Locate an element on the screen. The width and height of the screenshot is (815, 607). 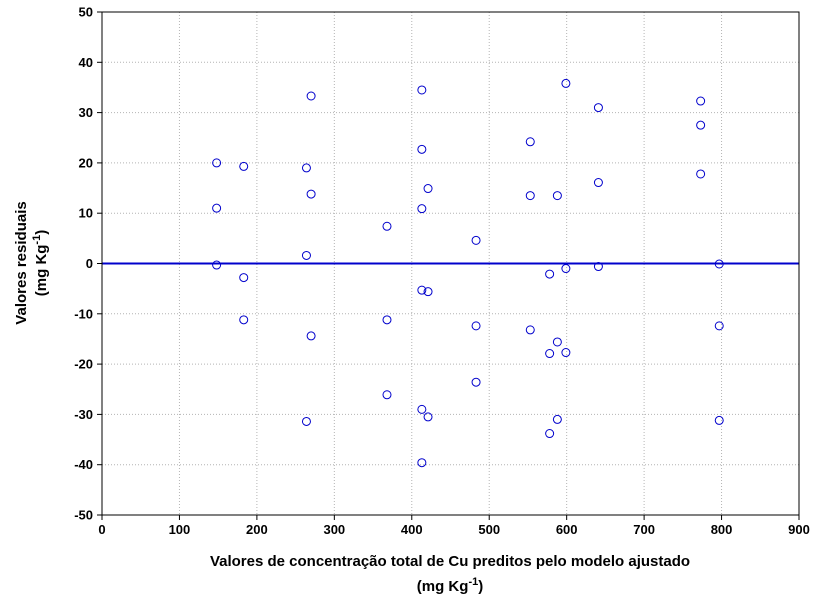
x-tick-label: 800 is located at coordinates (722, 529).